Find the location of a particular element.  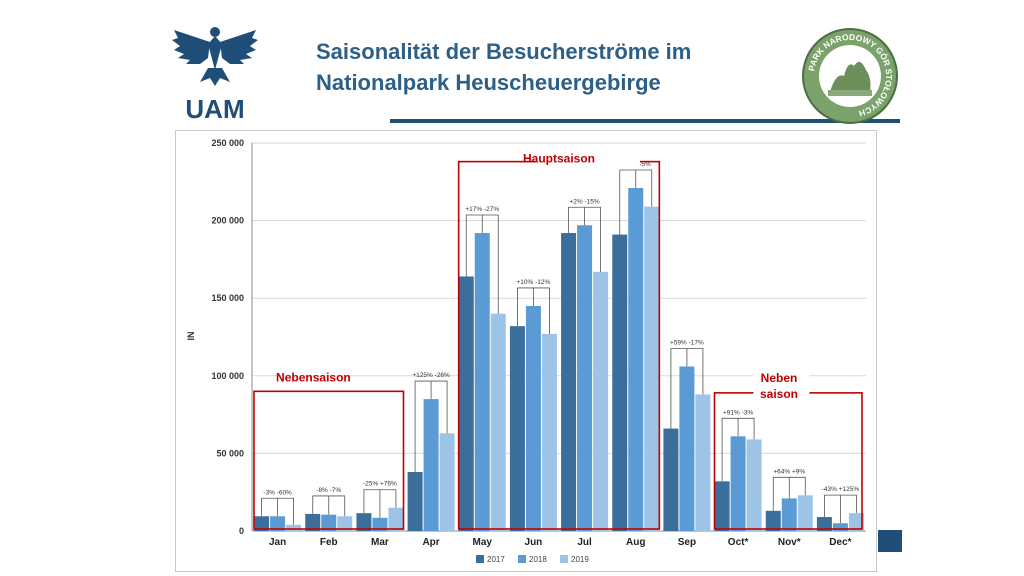

change-label: -3% -60% is located at coordinates (277, 492).